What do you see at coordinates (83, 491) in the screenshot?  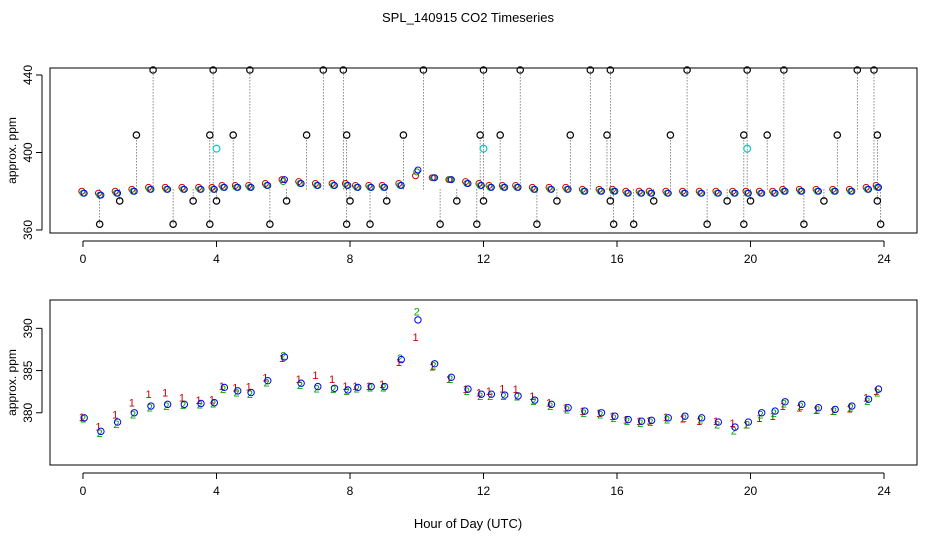 I see `x-tick-label-bottom: 0` at bounding box center [83, 491].